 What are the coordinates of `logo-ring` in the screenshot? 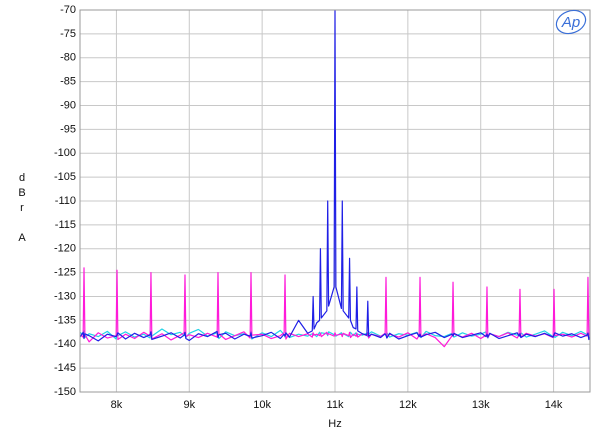 It's located at (571, 22).